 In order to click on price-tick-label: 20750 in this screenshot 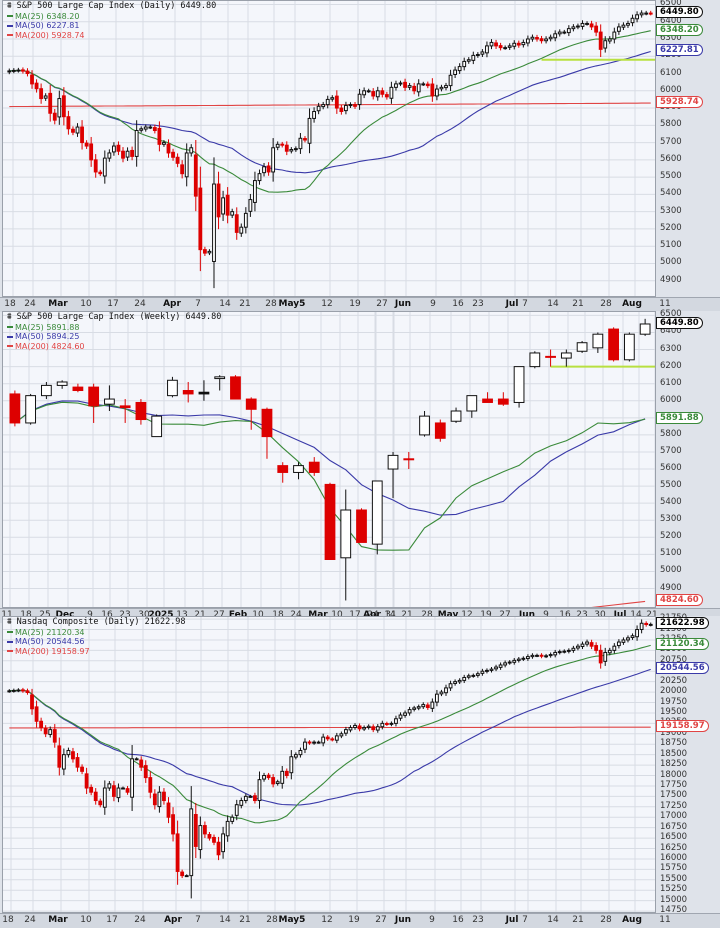, I will do `click(674, 659)`.